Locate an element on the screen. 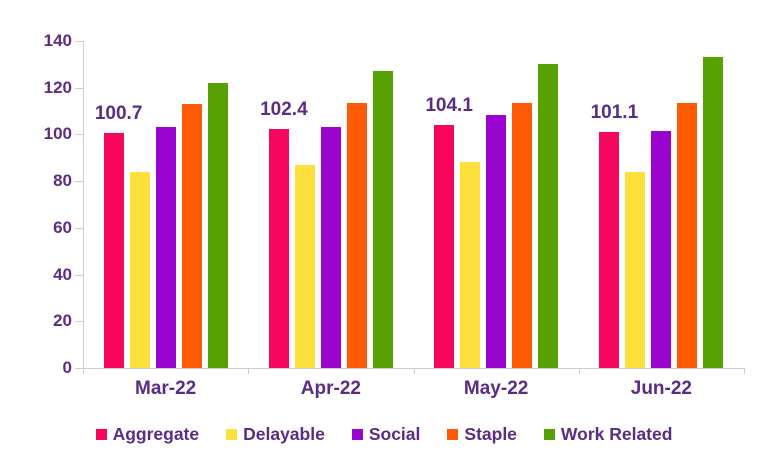 The width and height of the screenshot is (768, 471). legend-item-delayable: Delayable is located at coordinates (275, 434).